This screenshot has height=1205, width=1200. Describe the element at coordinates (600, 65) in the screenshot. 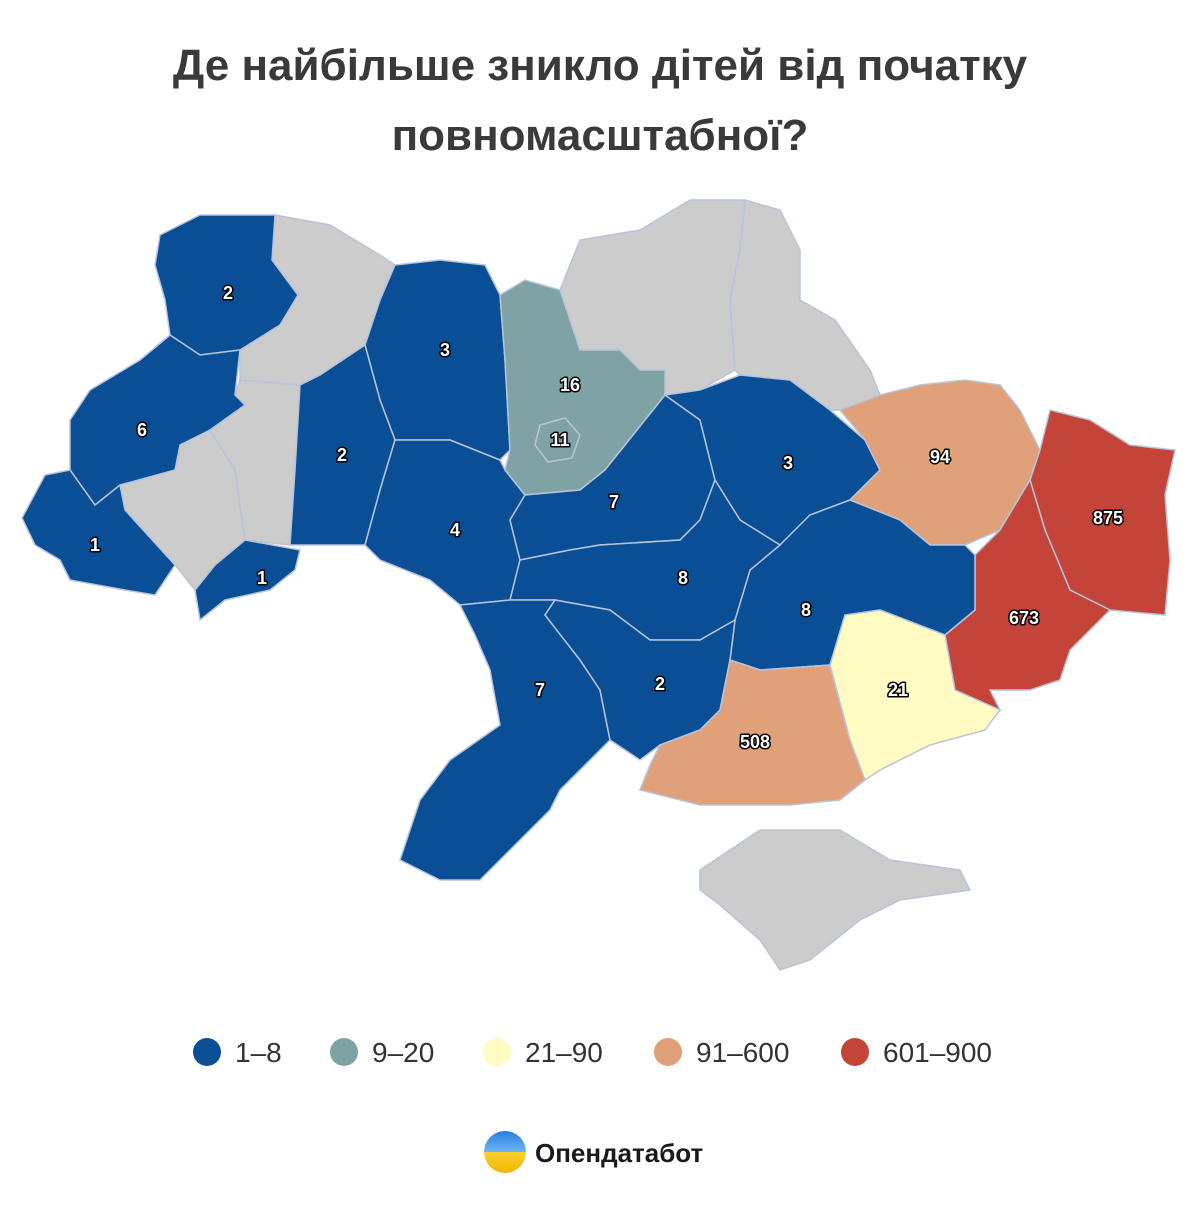

I see `title-line: Де найбільше зникло дітей від початку` at that location.